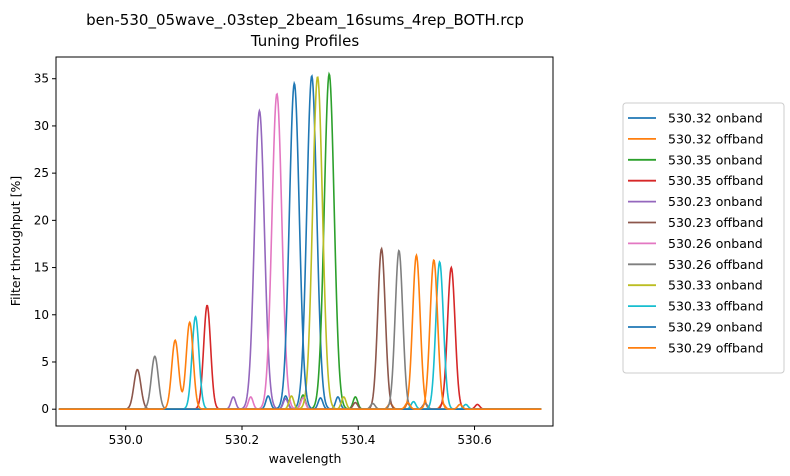 The image size is (790, 476). I want to click on y-tick-label: 30, so click(41, 126).